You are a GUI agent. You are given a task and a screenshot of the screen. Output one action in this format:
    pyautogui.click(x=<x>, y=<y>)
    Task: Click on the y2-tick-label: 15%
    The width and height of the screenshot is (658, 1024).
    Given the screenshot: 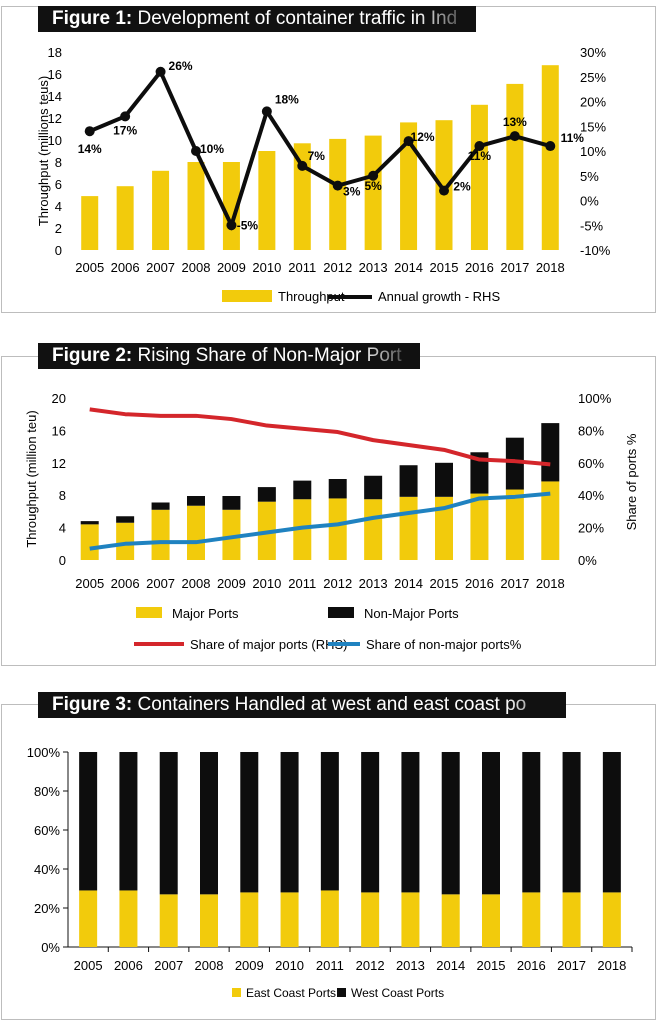 What is the action you would take?
    pyautogui.click(x=593, y=126)
    